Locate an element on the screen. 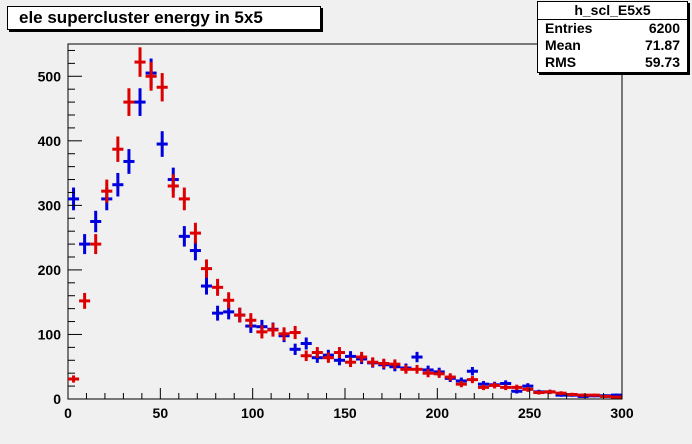 This screenshot has width=692, height=444. x-tick-label: 300 is located at coordinates (622, 413).